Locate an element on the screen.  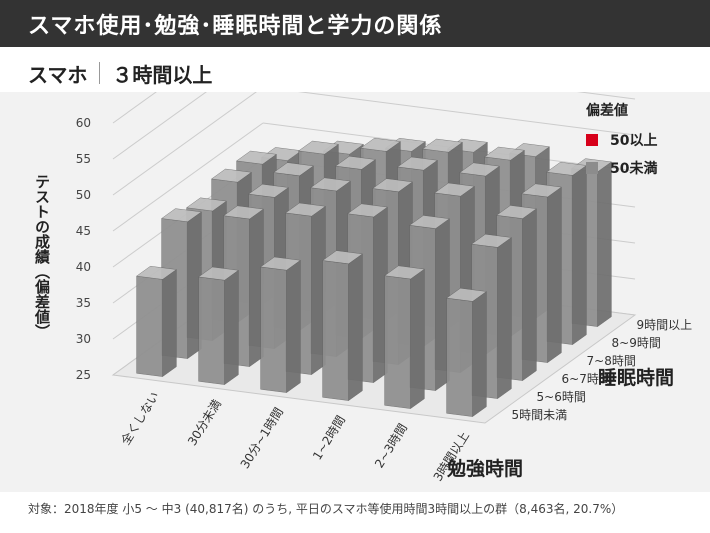
y-tick-label: 40 is located at coordinates (83, 267).